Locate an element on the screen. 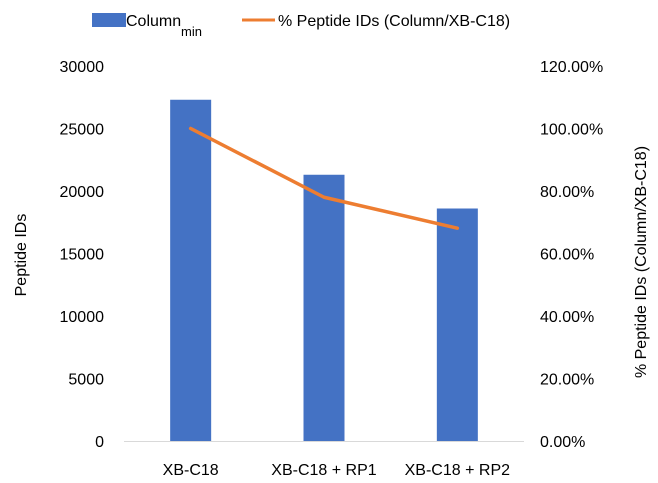 The width and height of the screenshot is (658, 483). y-tick-label: 15000 is located at coordinates (82, 255).